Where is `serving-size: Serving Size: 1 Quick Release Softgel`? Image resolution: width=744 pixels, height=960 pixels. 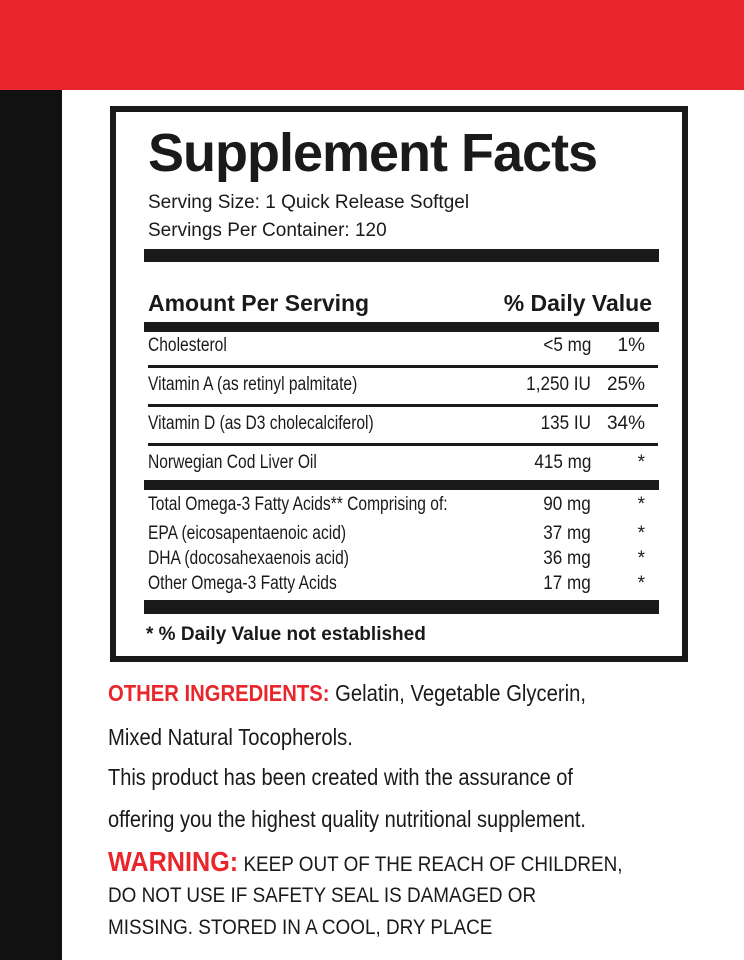 serving-size: Serving Size: 1 Quick Release Softgel is located at coordinates (309, 202).